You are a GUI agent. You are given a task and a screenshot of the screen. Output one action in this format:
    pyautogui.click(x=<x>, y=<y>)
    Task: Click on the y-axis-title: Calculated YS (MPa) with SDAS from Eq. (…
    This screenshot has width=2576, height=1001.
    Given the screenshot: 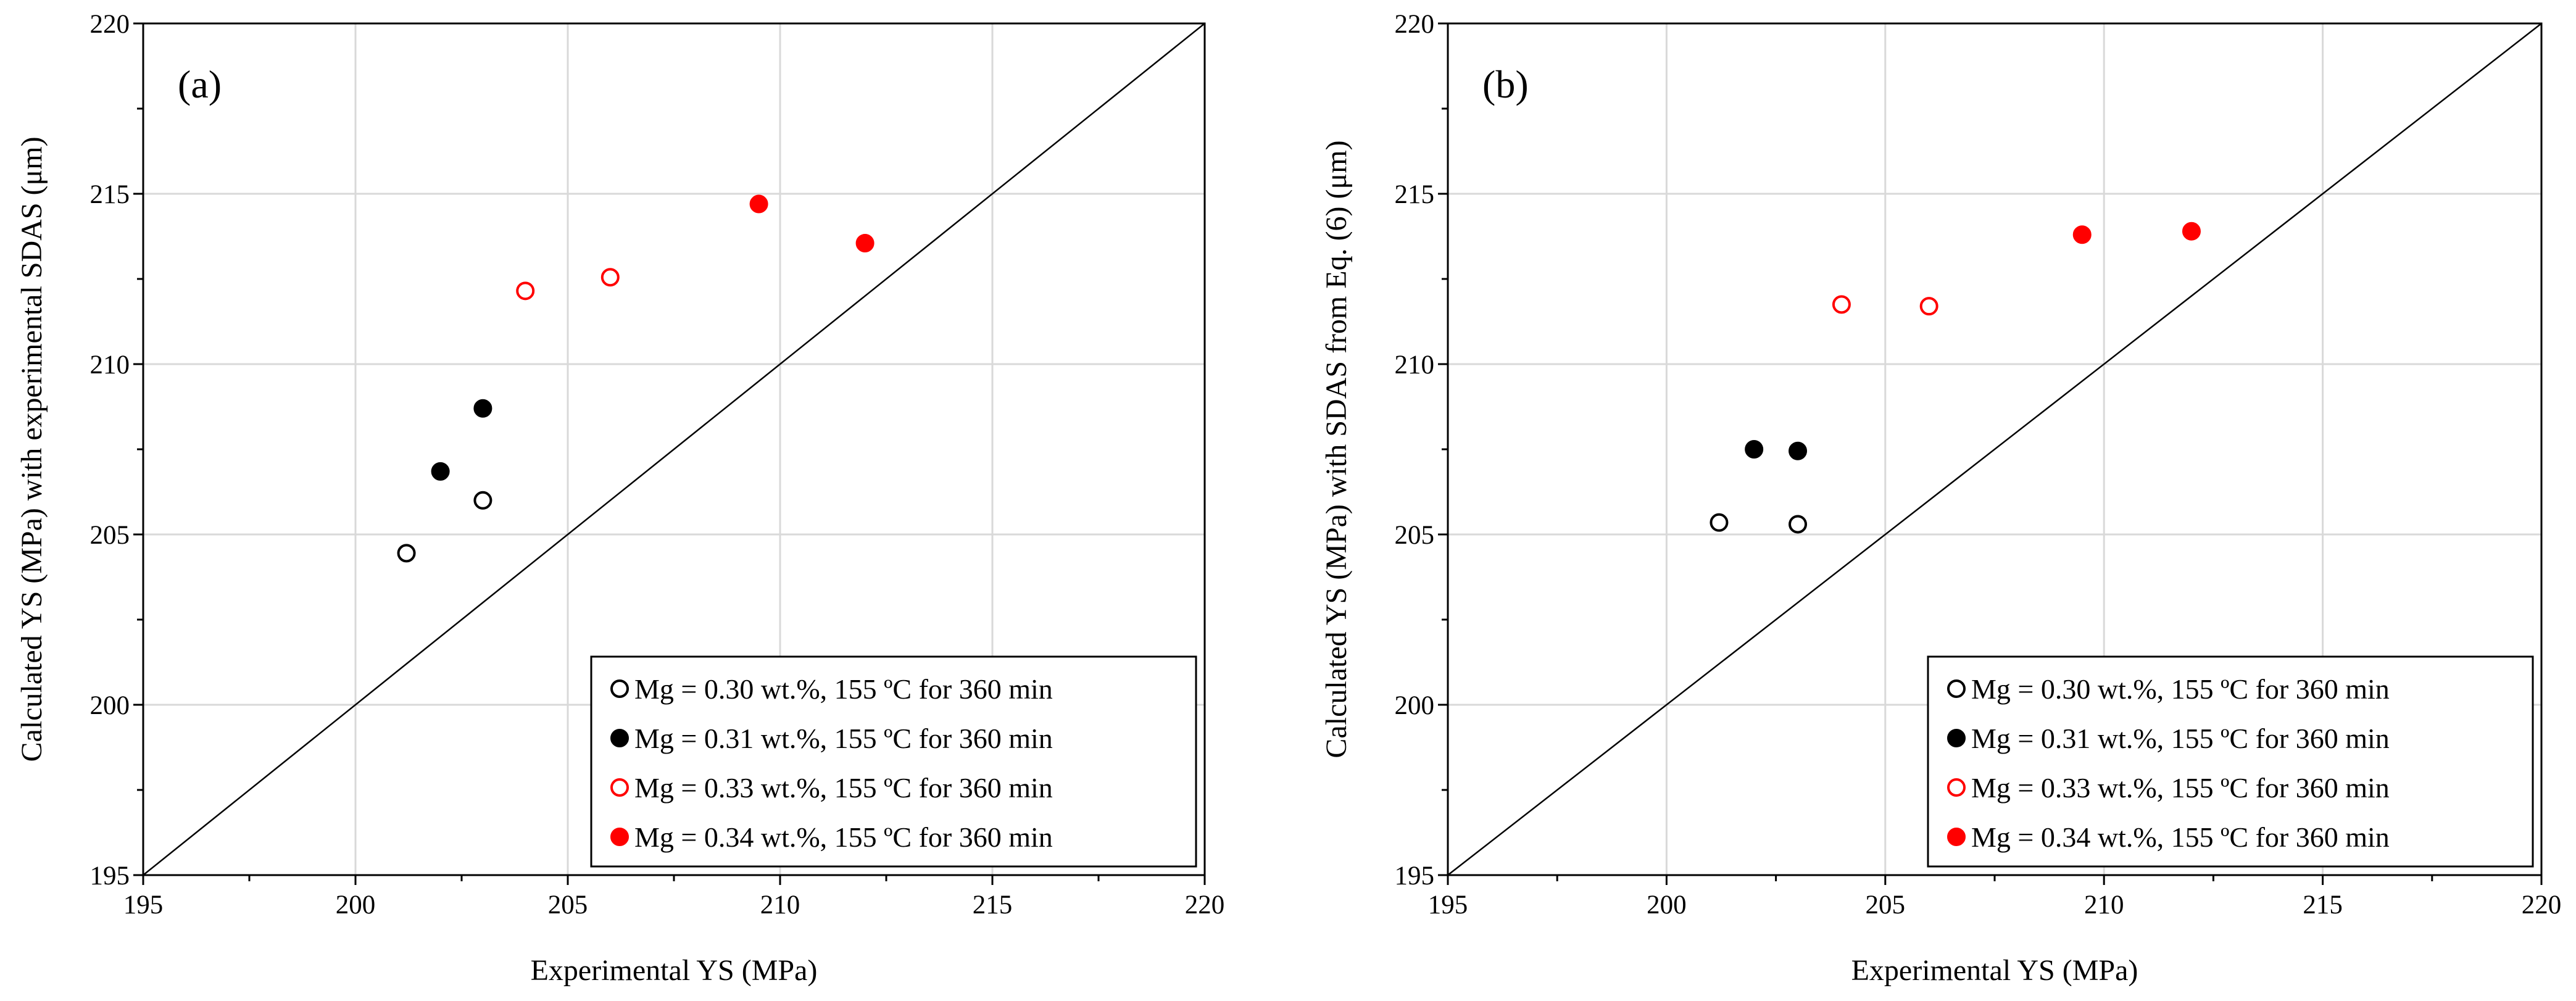 What is the action you would take?
    pyautogui.click(x=1336, y=449)
    